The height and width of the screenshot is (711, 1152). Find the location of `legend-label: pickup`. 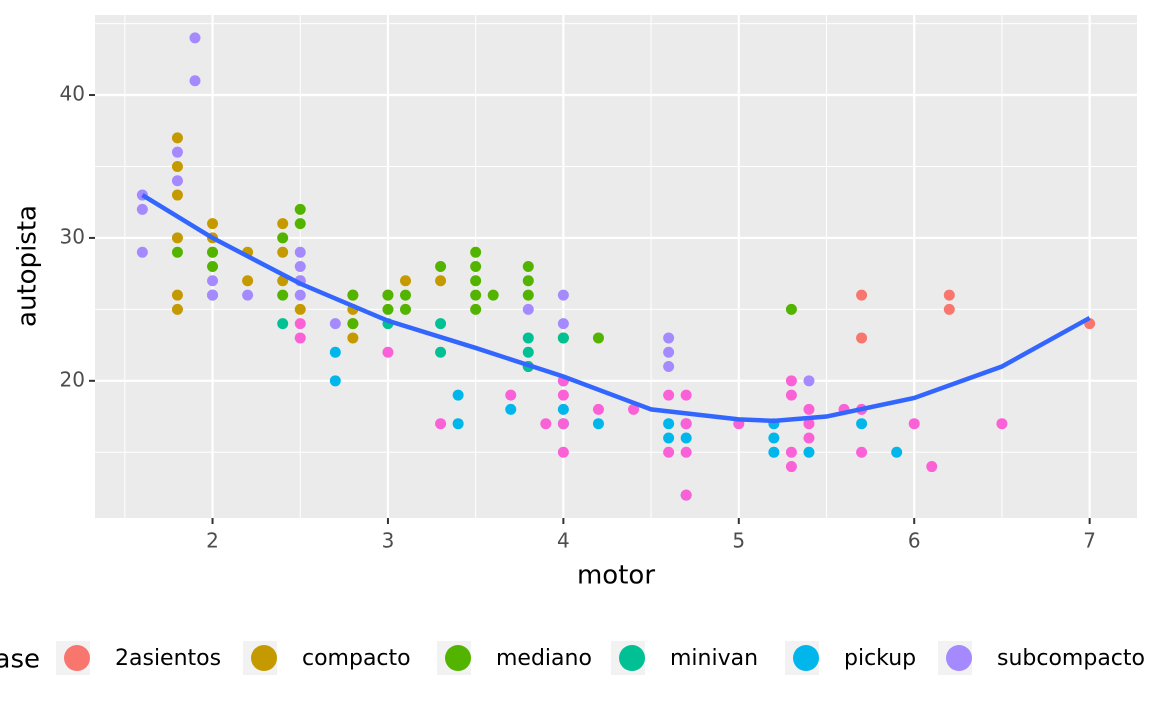

legend-label: pickup is located at coordinates (880, 658).